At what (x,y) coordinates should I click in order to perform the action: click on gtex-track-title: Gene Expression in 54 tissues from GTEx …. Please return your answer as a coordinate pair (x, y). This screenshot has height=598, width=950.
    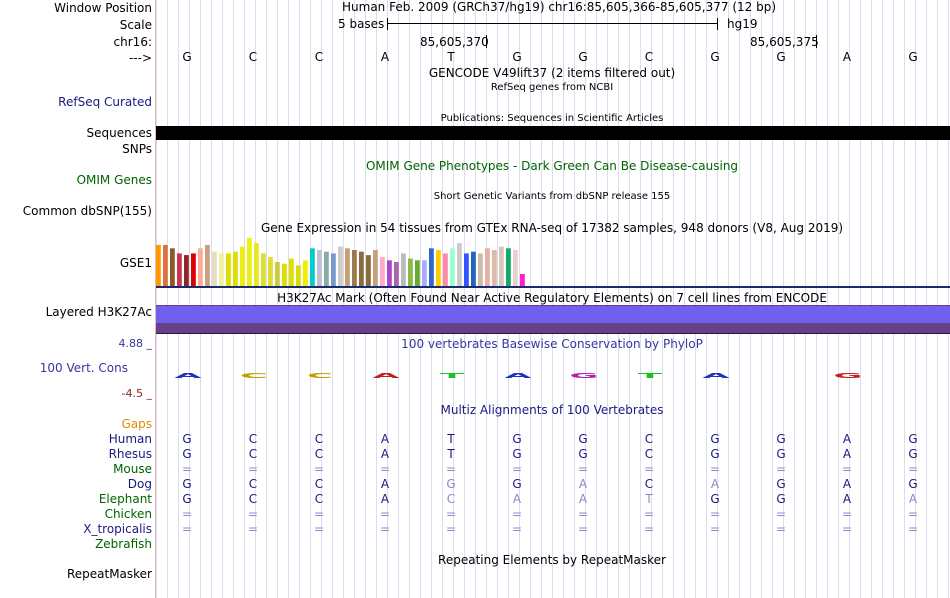
    Looking at the image, I should click on (552, 228).